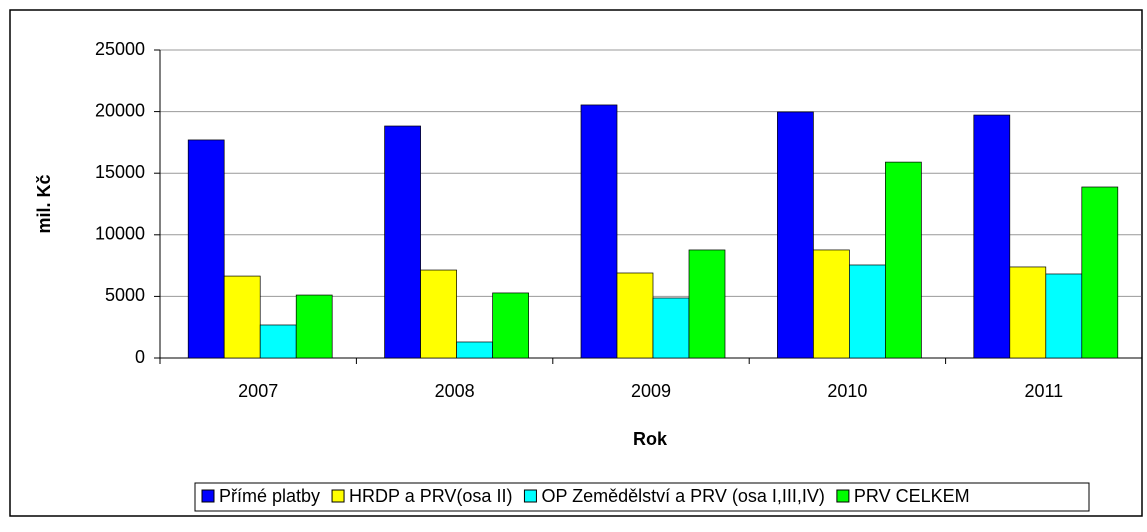  I want to click on y-tick-label: 5000, so click(125, 295).